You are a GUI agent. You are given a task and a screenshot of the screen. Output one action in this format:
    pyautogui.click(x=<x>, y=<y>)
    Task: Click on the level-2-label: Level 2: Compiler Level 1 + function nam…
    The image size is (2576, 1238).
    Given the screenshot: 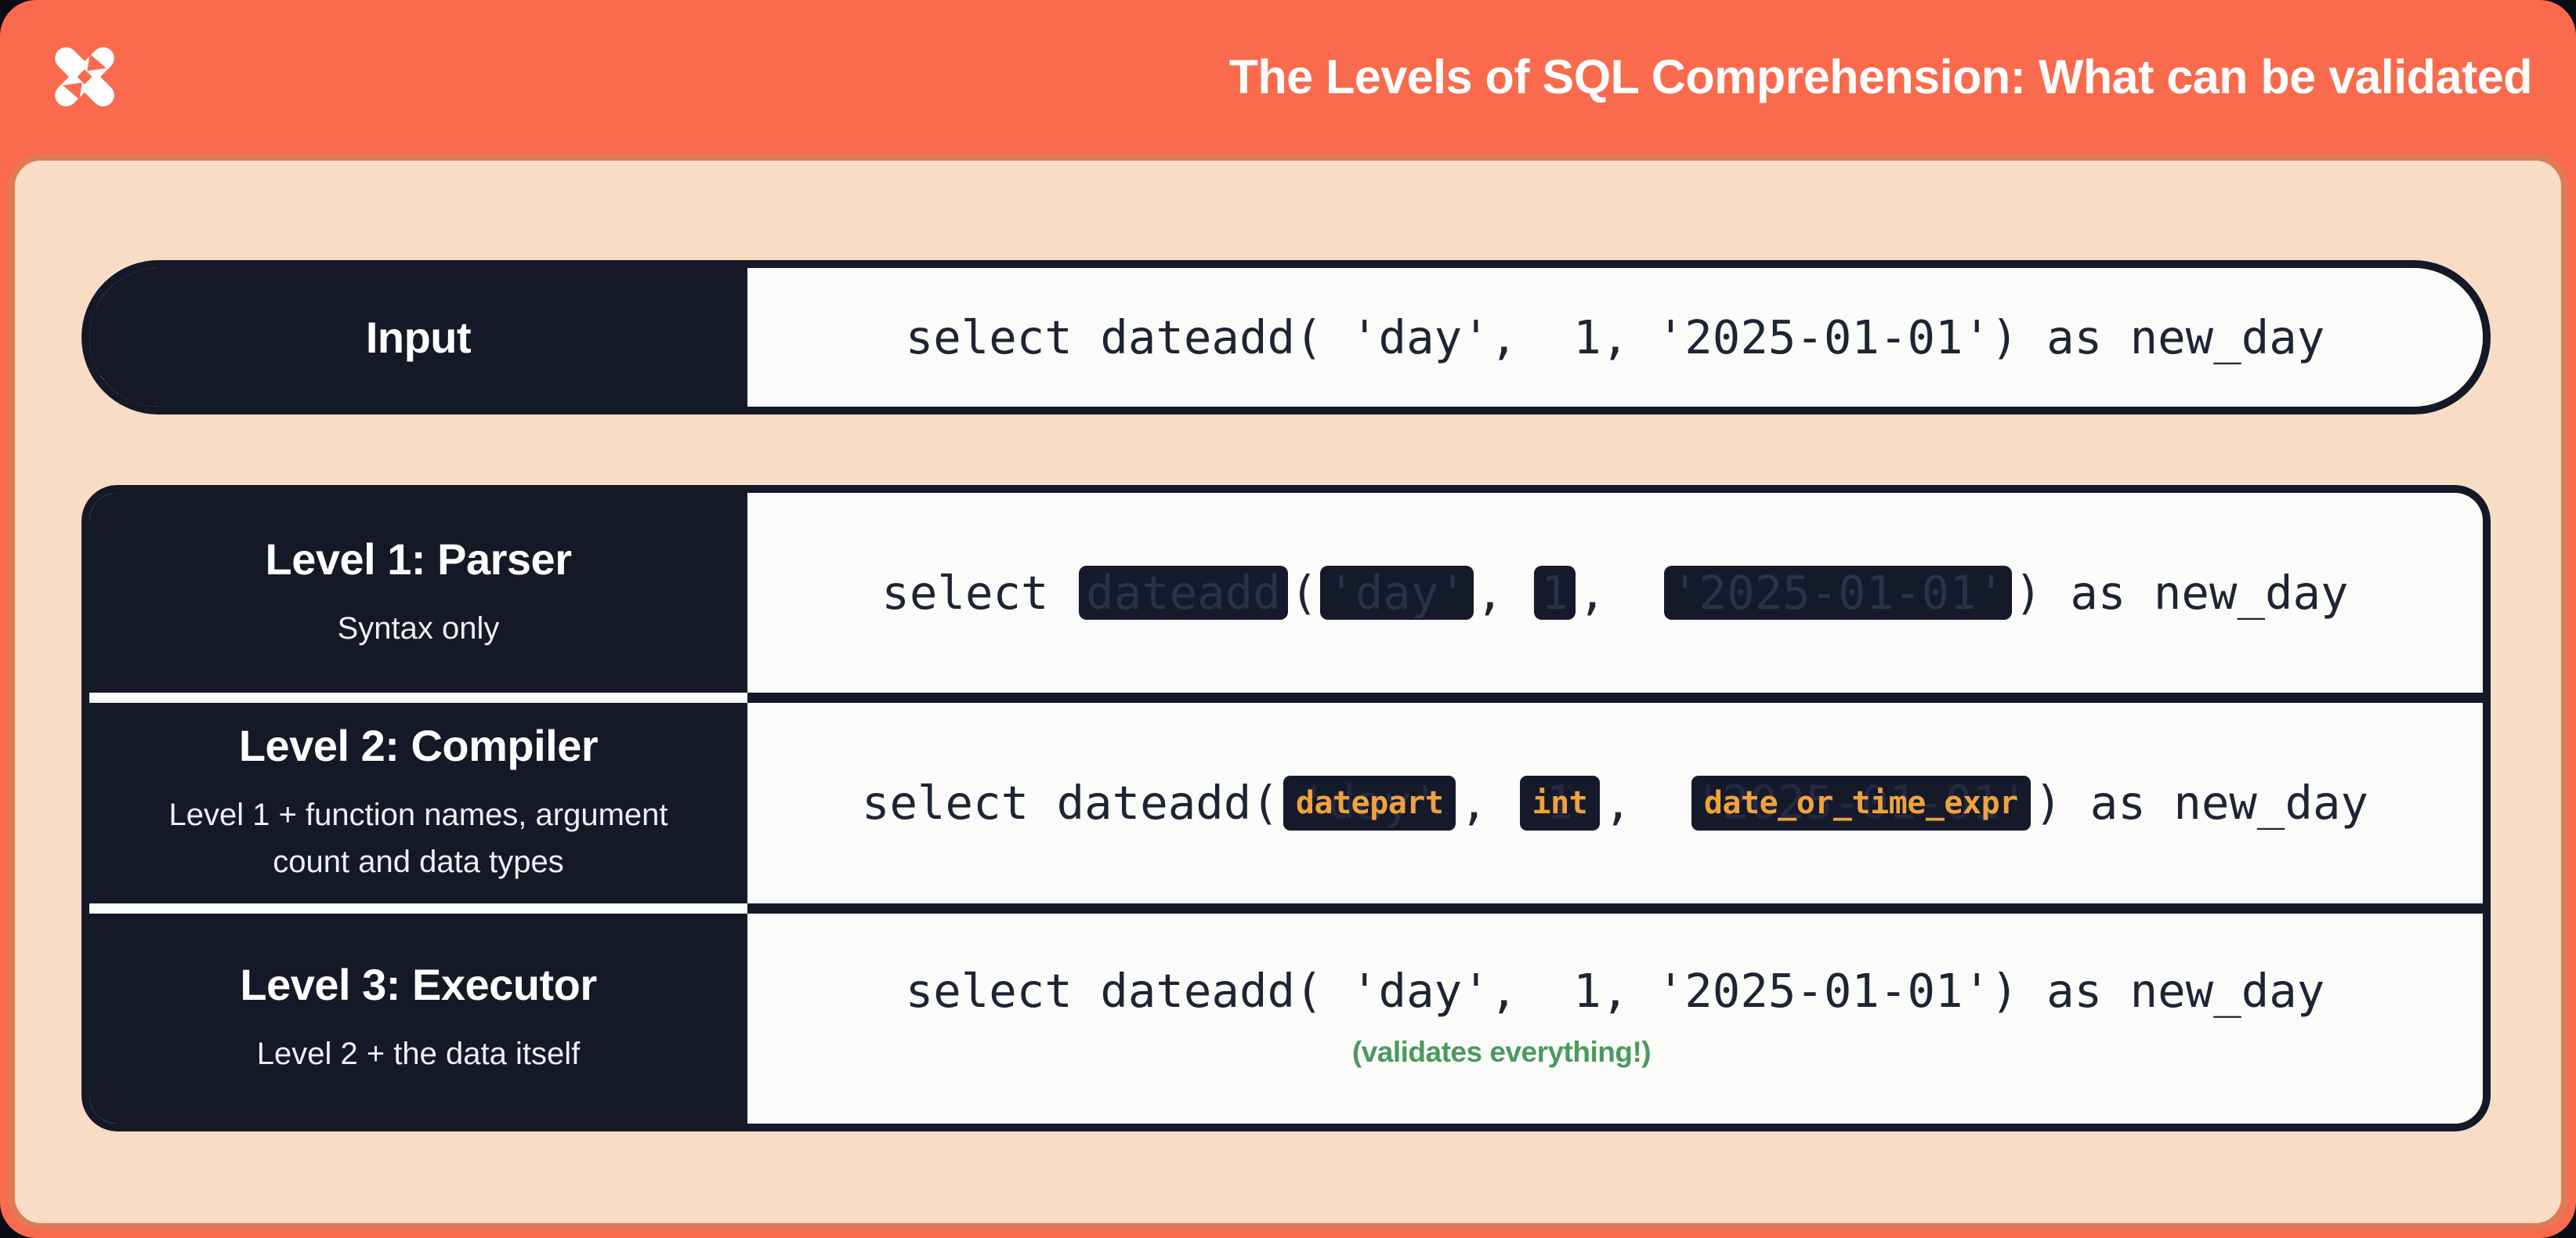 What is the action you would take?
    pyautogui.click(x=418, y=808)
    